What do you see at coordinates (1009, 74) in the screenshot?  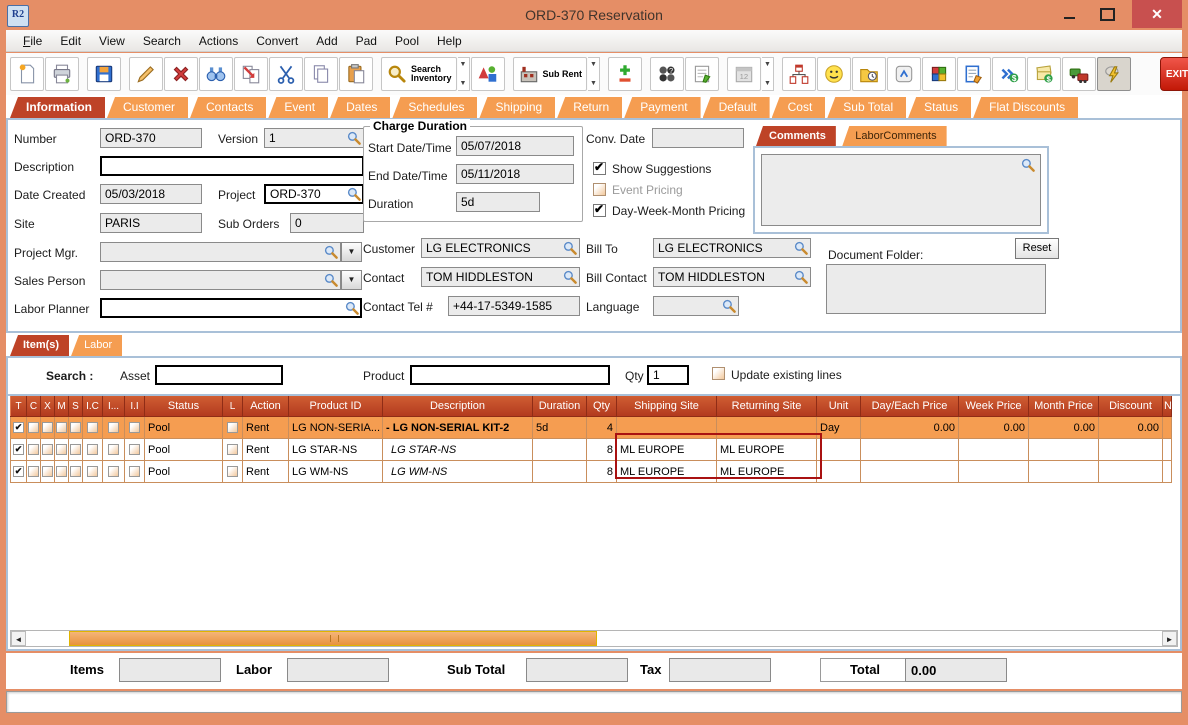 I see `convert-money-button: $` at bounding box center [1009, 74].